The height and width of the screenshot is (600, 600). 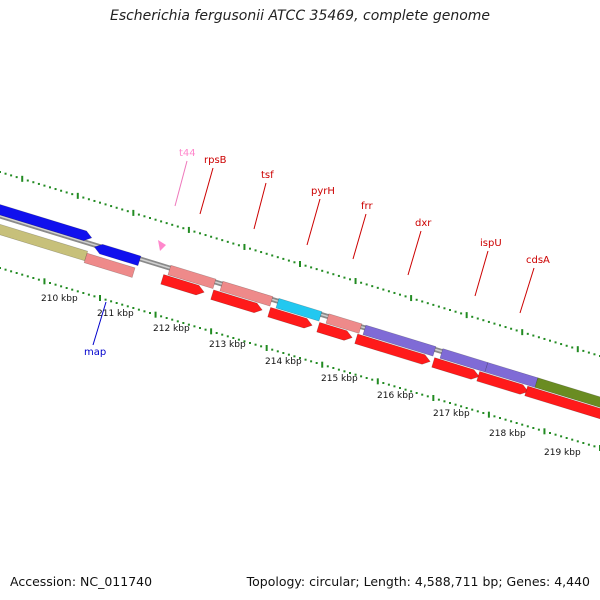 I want to click on leader-line-pyrH, so click(x=313, y=222).